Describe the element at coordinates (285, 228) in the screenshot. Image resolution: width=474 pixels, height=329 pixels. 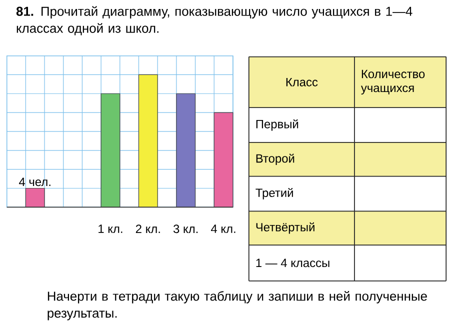
I see `text: Четвёртый` at that location.